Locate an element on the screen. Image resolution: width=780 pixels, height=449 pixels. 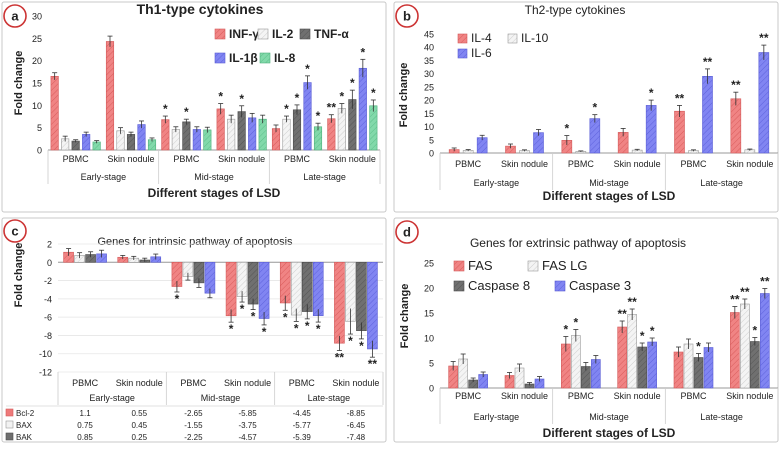
y-tick-label: 35 is located at coordinates (429, 61).